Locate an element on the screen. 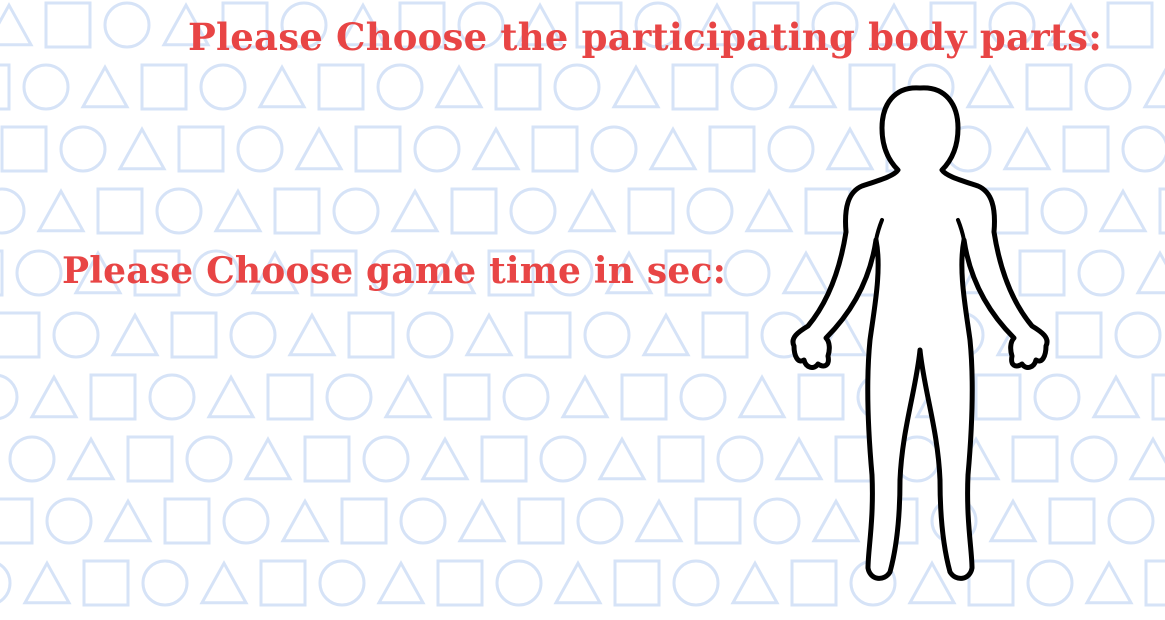  arm-crease-left is located at coordinates (879, 230).